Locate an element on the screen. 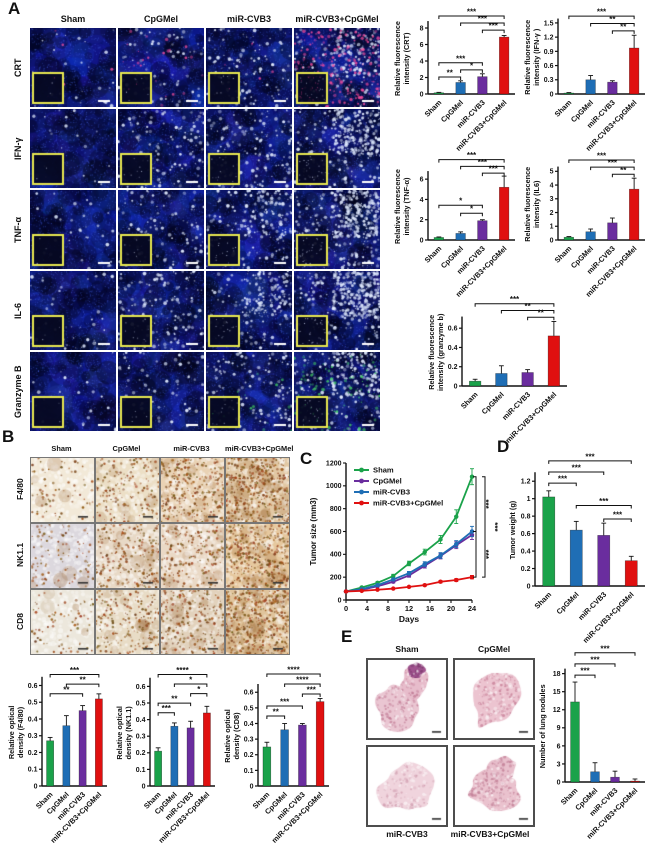 The height and width of the screenshot is (845, 650). svg-text: 1.2 is located at coordinates (526, 482).